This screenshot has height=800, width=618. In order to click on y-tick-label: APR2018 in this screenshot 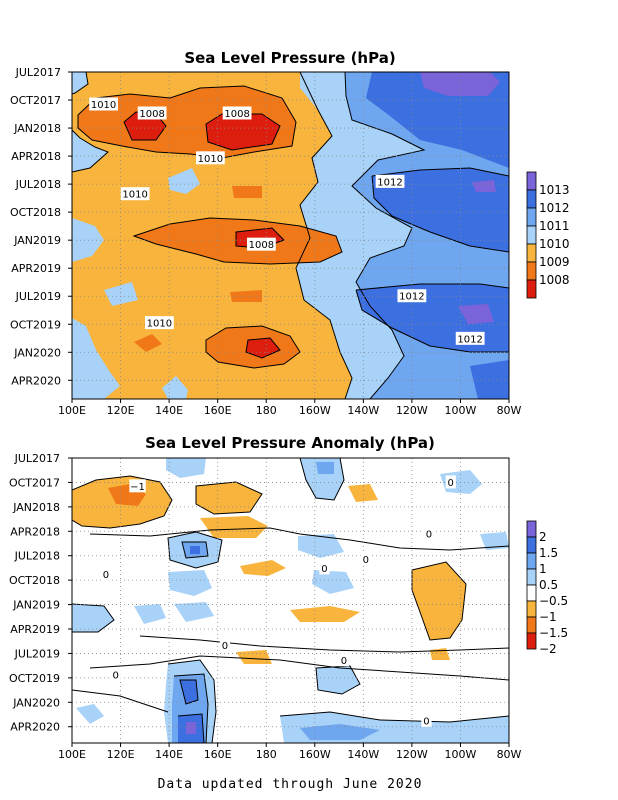, I will do `click(36, 156)`.